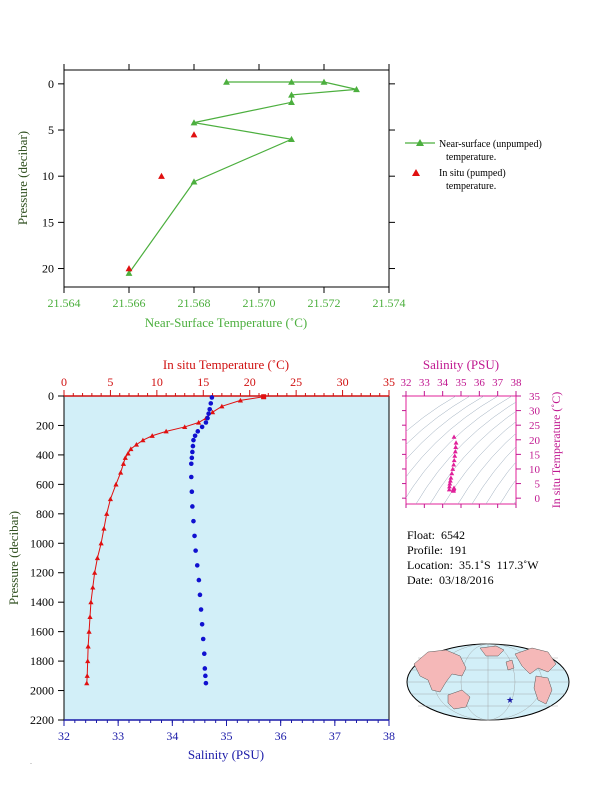 The height and width of the screenshot is (792, 612). What do you see at coordinates (498, 383) in the screenshot?
I see `ts-x-tick-label: 37` at bounding box center [498, 383].